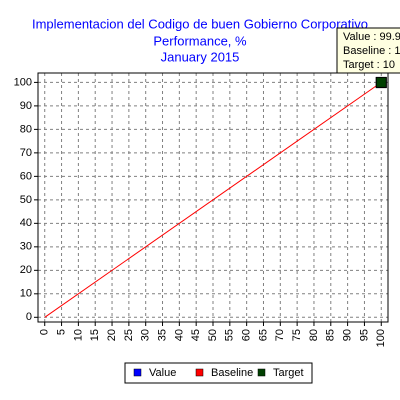 This screenshot has height=400, width=400. I want to click on legend-label: Baseline, so click(232, 373).